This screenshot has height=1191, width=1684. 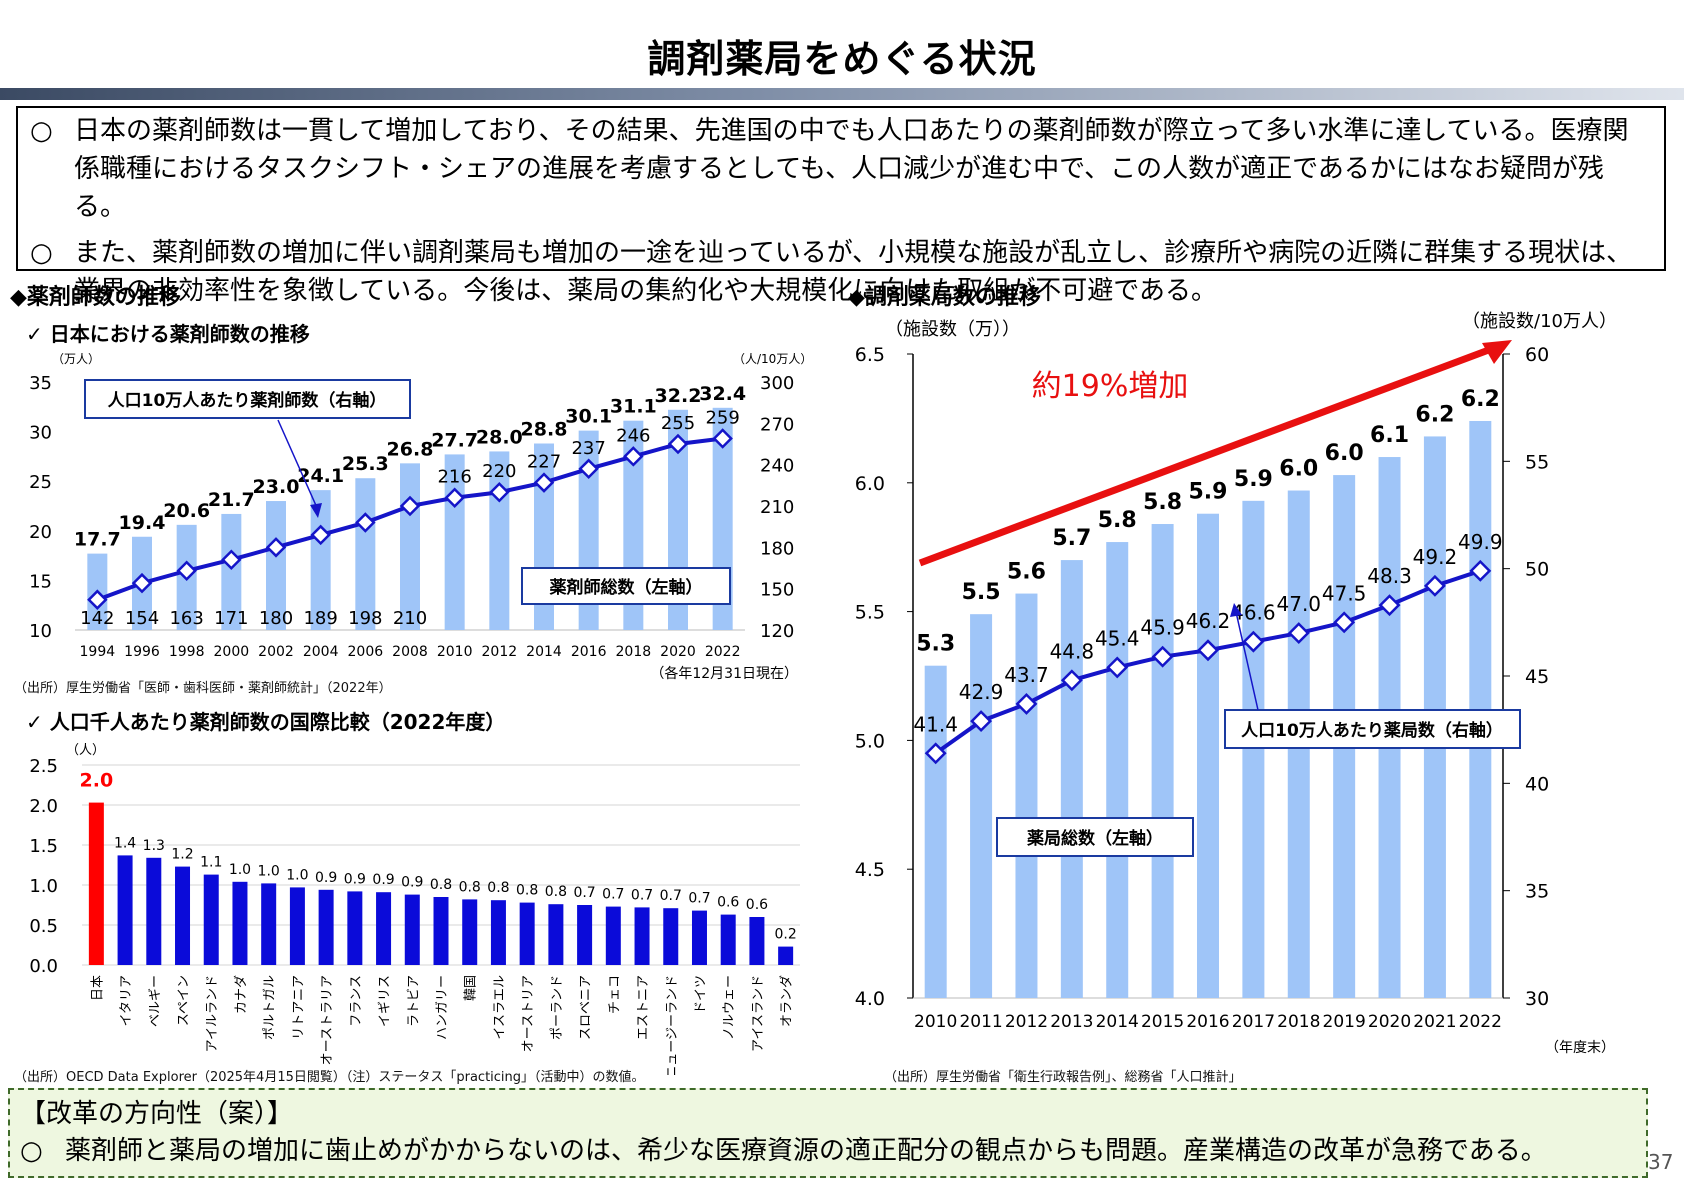 What do you see at coordinates (1072, 651) in the screenshot?
I see `line-value-label: 44.8` at bounding box center [1072, 651].